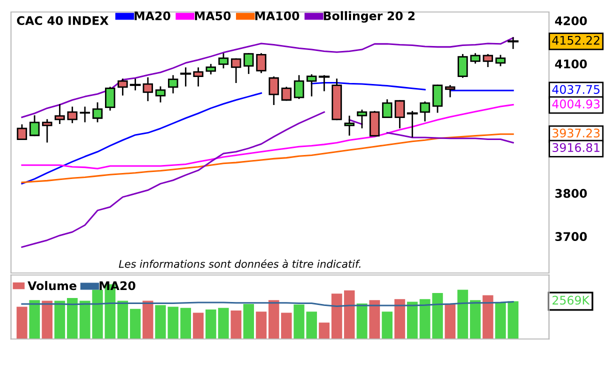 Image resolution: width=610 pixels, height=366 pixels. I want to click on chart-title: CAC 40 INDEX, so click(62, 21).